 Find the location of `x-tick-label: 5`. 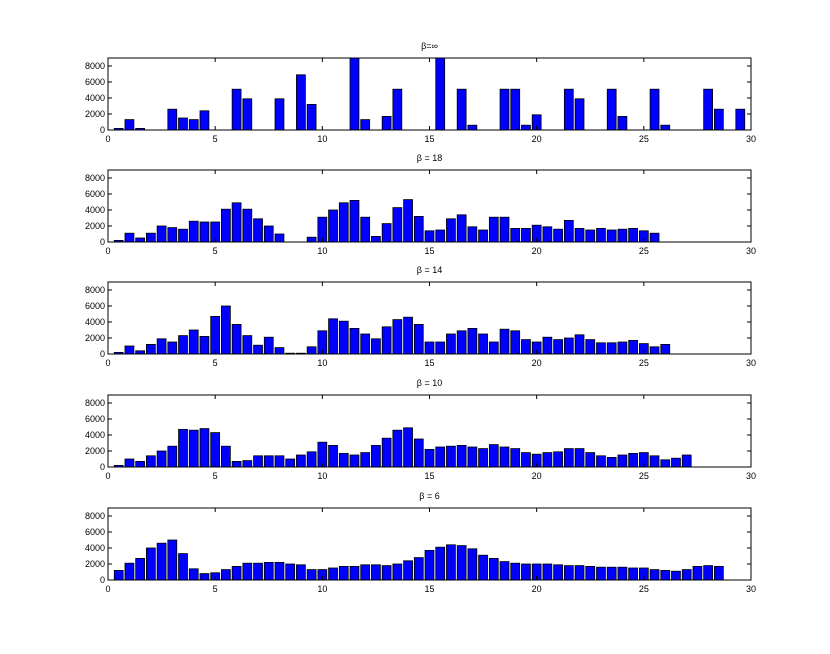

x-tick-label: 5 is located at coordinates (215, 363).